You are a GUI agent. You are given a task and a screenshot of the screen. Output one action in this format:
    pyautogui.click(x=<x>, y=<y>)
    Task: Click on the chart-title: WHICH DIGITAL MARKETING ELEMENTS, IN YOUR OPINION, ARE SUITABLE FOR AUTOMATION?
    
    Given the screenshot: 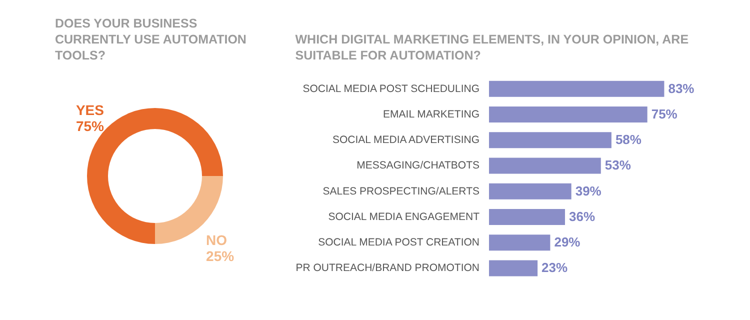 What is the action you would take?
    pyautogui.click(x=492, y=47)
    